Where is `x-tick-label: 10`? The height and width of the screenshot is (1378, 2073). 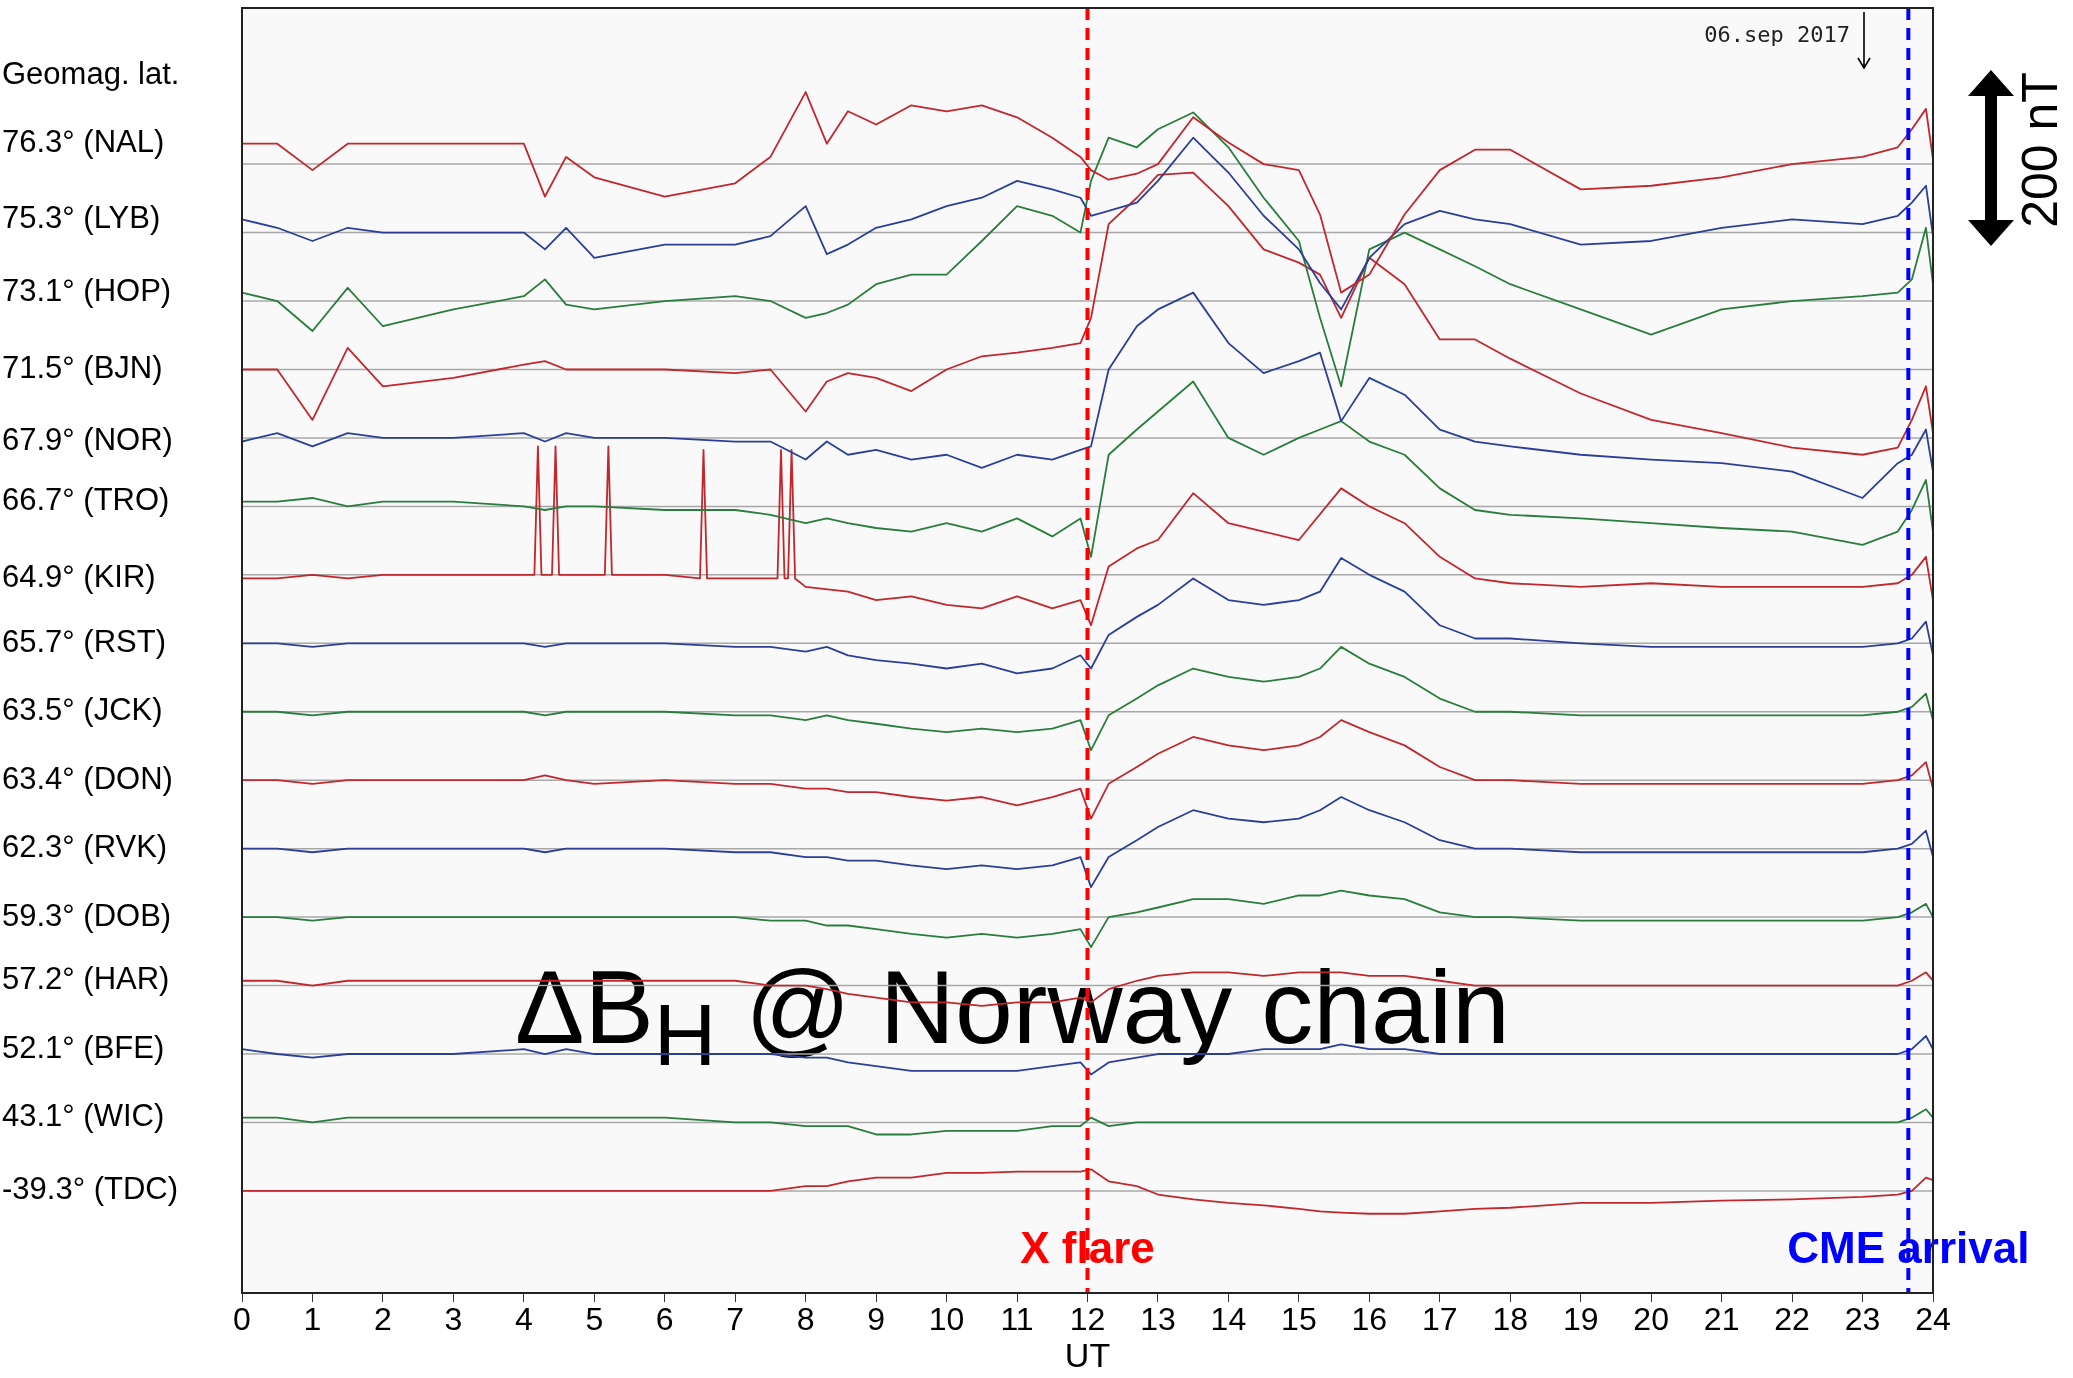 x-tick-label: 10 is located at coordinates (946, 1319).